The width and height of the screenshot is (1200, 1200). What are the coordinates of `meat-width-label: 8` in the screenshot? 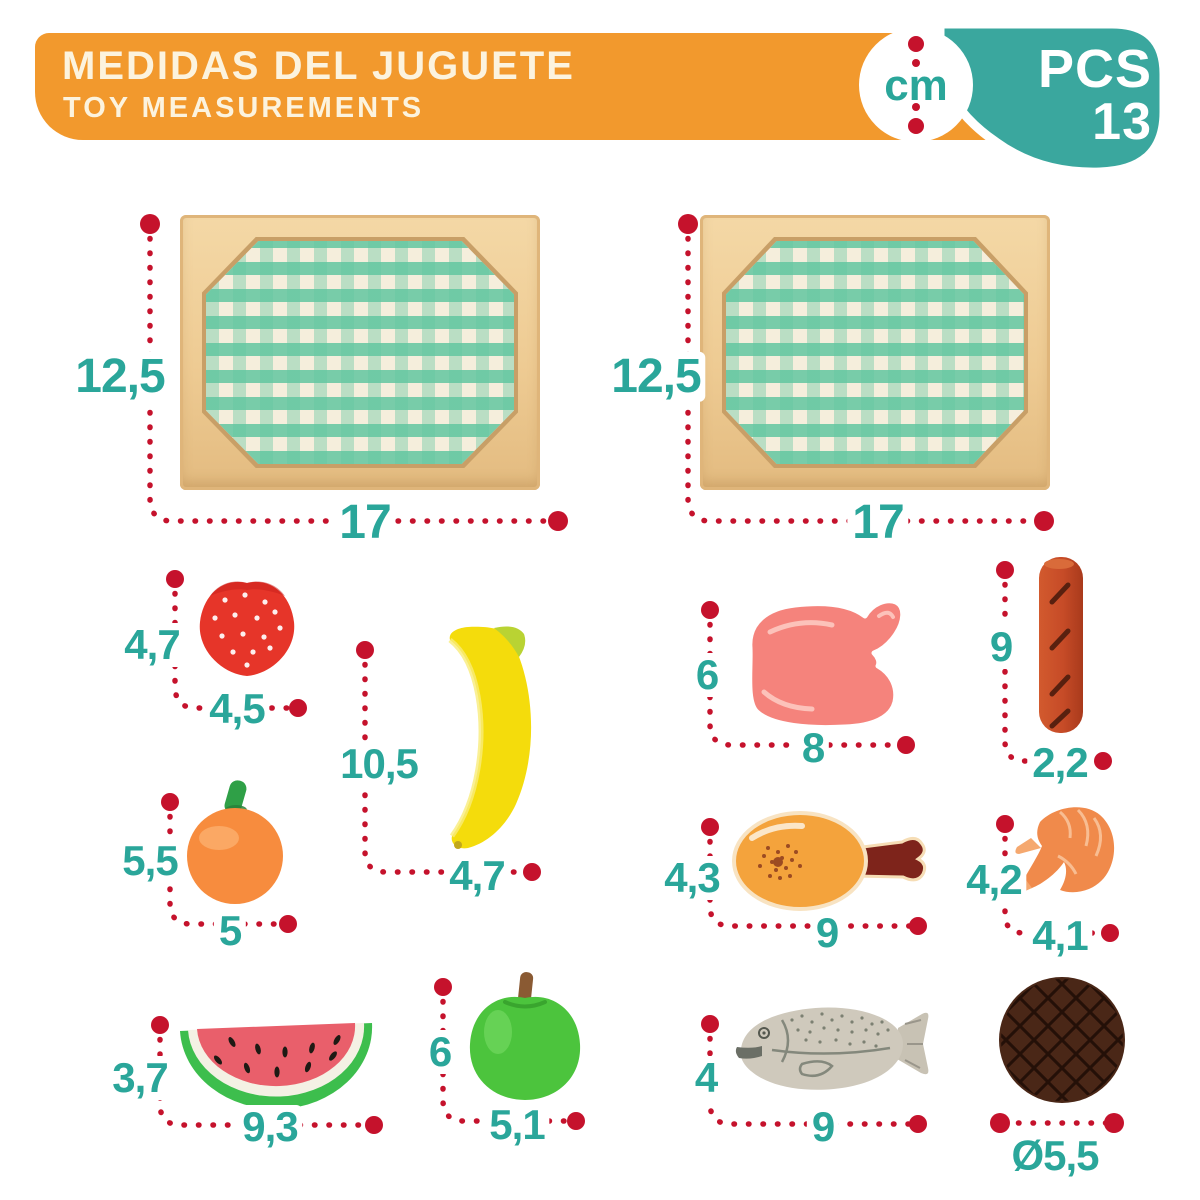 It's located at (813, 748).